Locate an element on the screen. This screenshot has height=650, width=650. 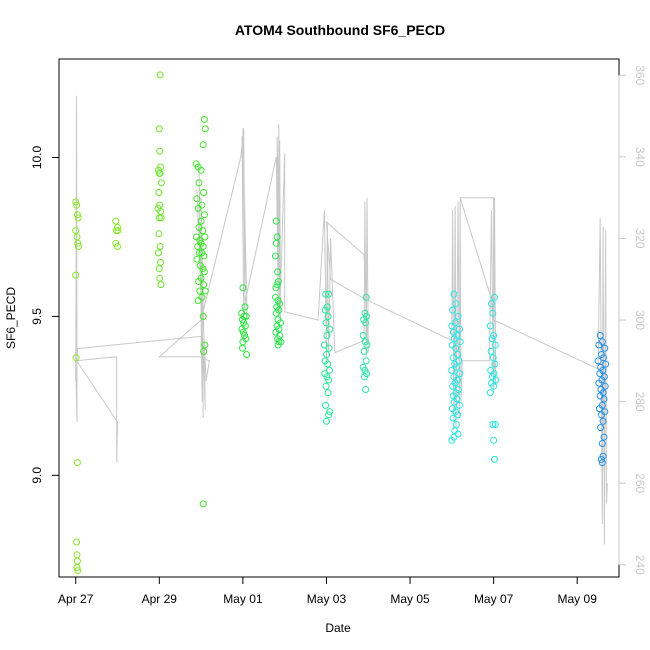
y-tick-label: 9.5 is located at coordinates (37, 316).